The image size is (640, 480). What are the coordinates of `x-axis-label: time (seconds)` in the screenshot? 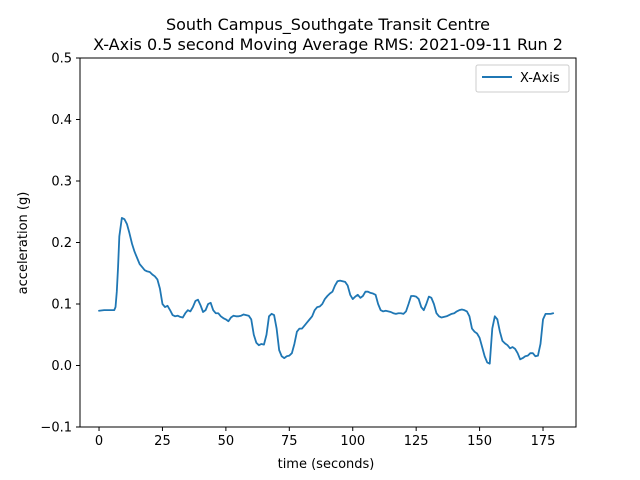 It's located at (326, 464).